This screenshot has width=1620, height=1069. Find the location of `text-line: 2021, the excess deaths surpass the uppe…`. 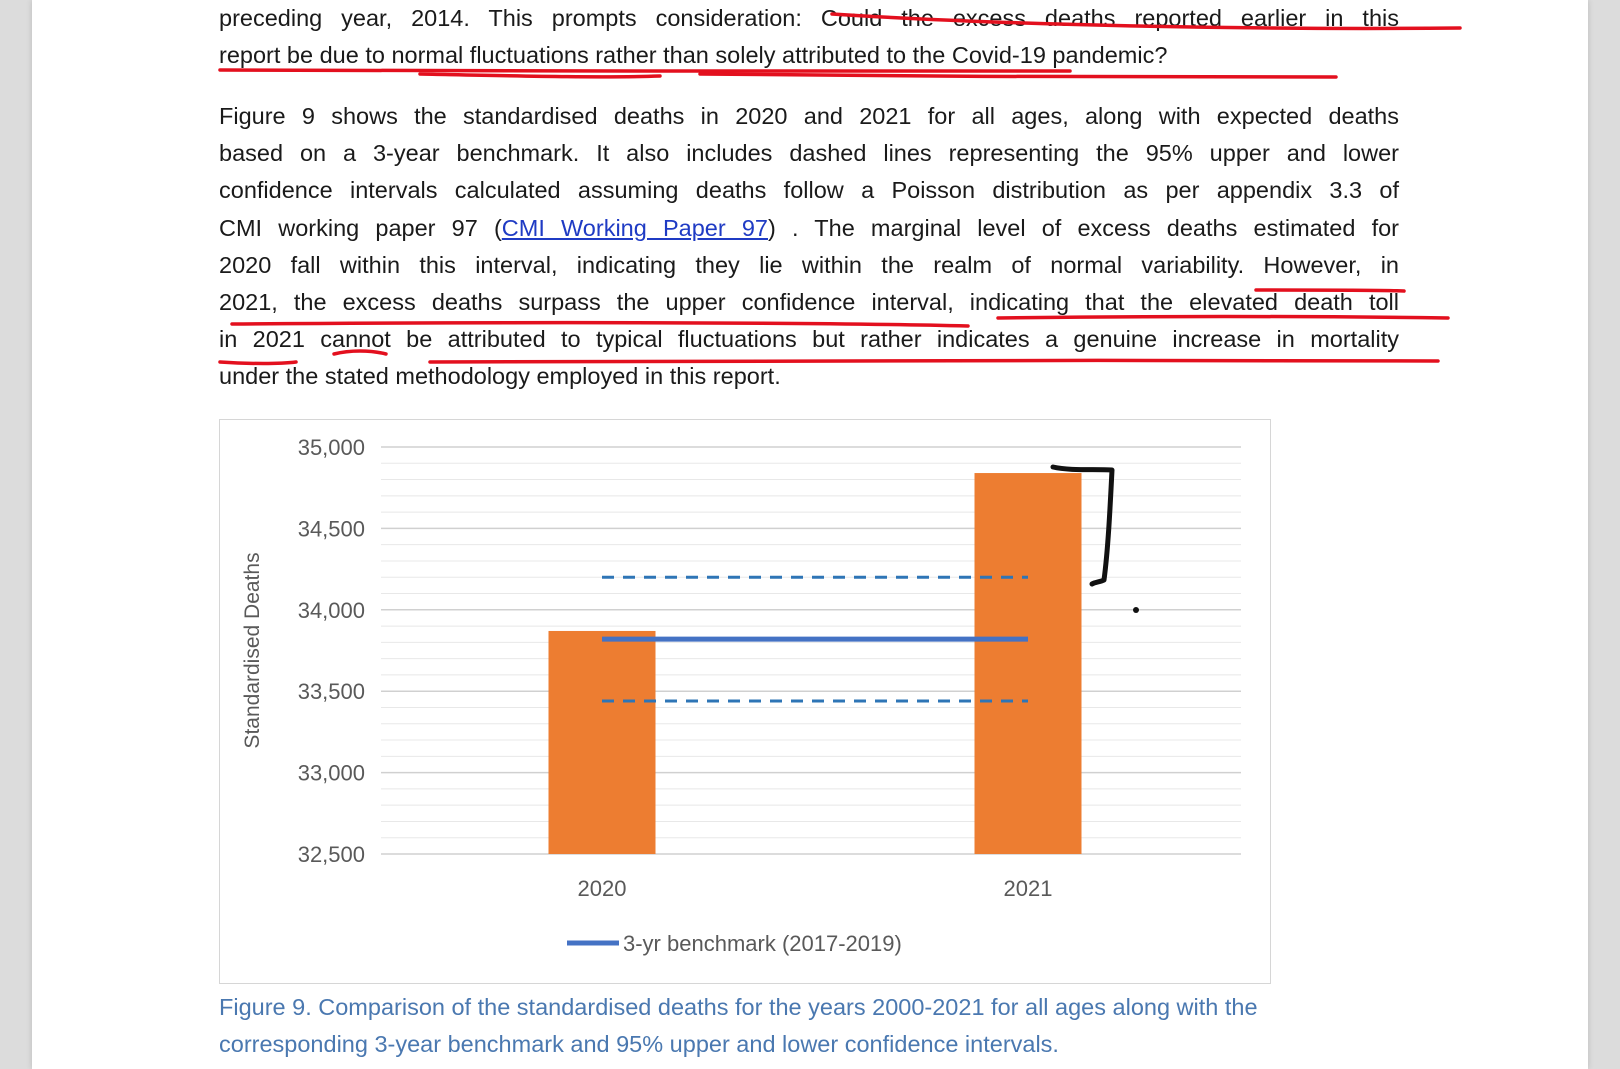

text-line: 2021, the excess deaths surpass the uppe… is located at coordinates (809, 302).